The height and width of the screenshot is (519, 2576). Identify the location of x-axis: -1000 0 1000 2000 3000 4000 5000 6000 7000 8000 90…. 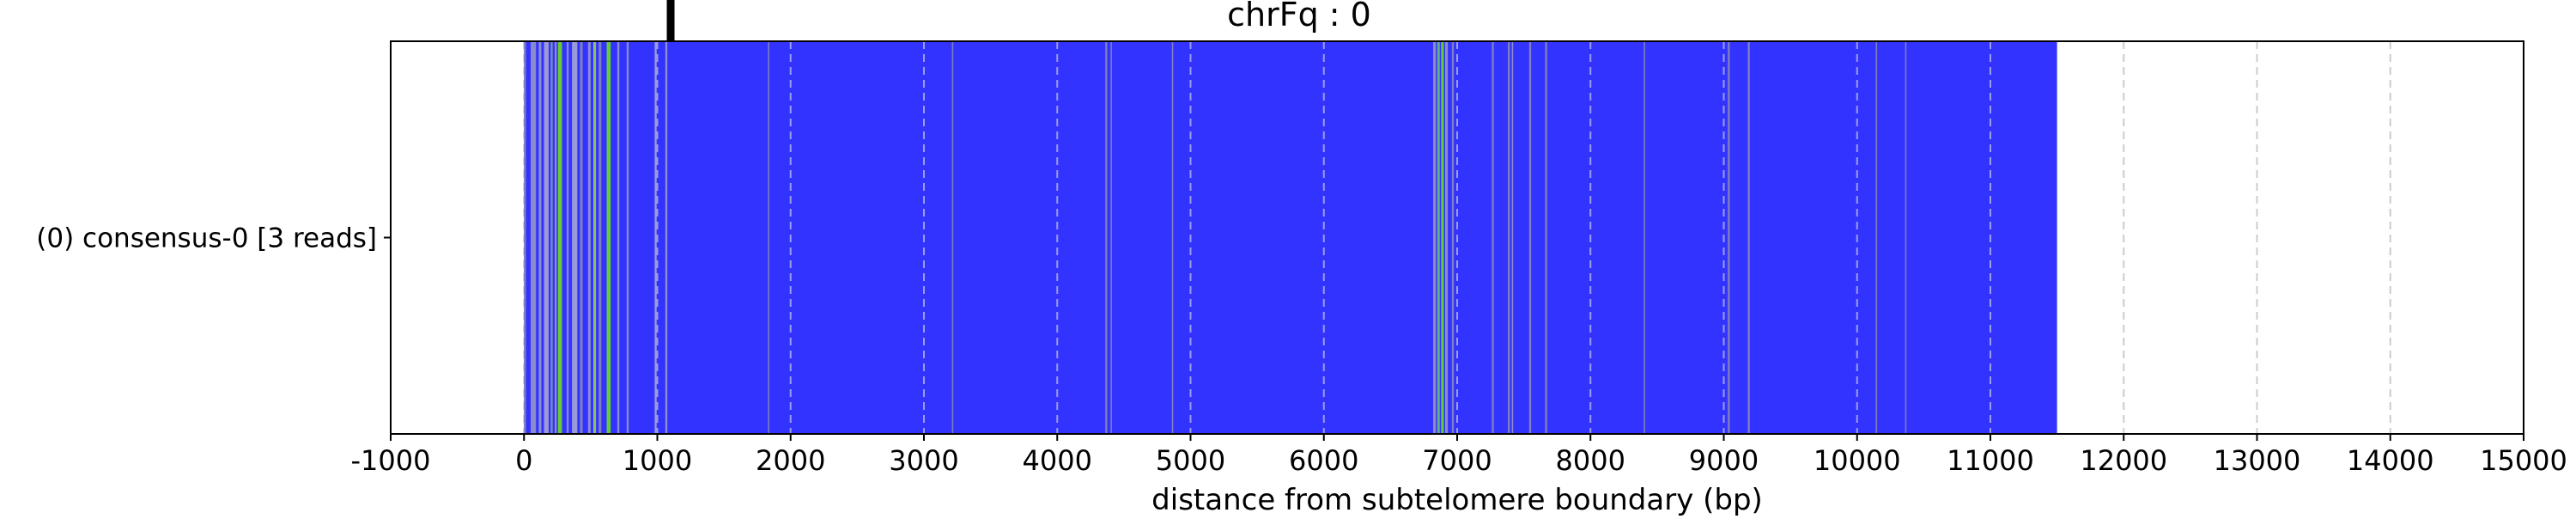
(1459, 455).